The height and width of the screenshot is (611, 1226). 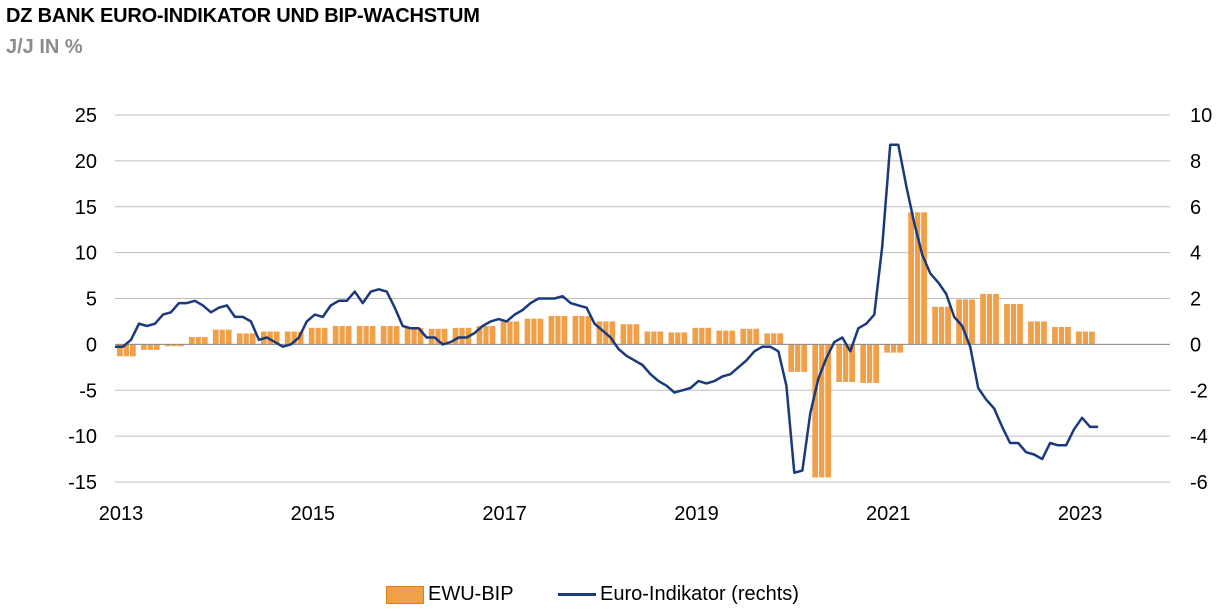 What do you see at coordinates (82, 483) in the screenshot?
I see `y-left-tick-label: -15` at bounding box center [82, 483].